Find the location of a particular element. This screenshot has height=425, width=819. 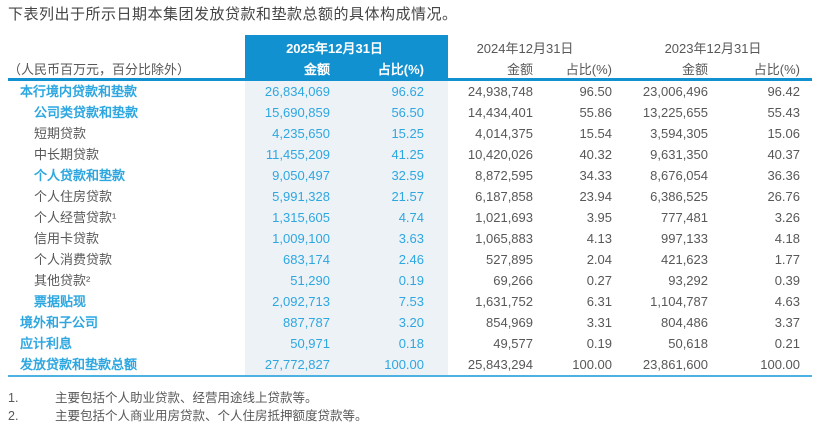

pct-2024: 2.04 is located at coordinates (599, 259).